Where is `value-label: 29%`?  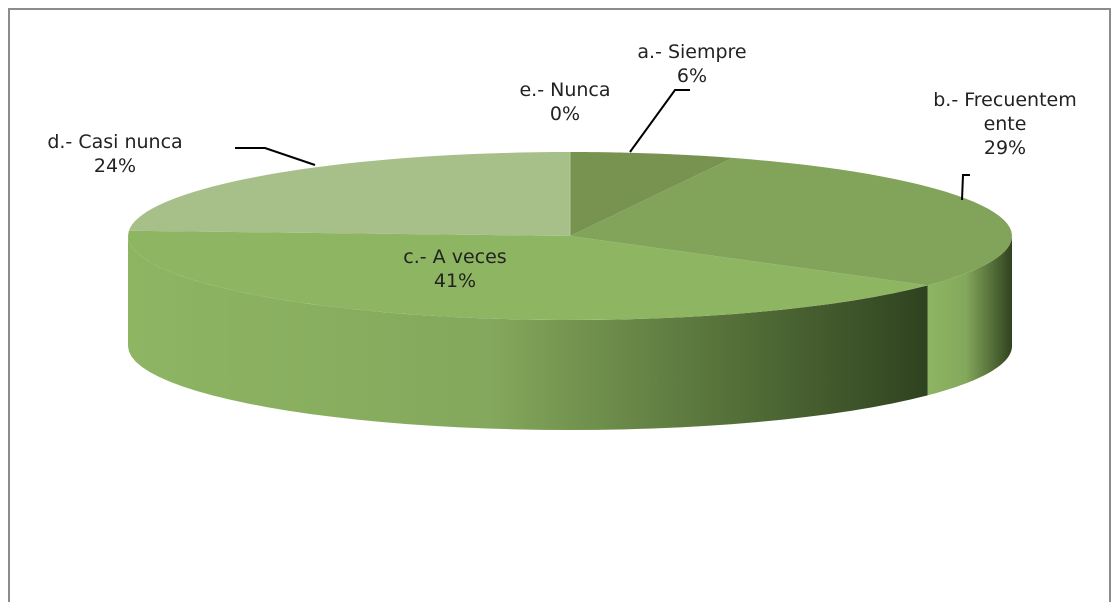
value-label: 29% is located at coordinates (1005, 148).